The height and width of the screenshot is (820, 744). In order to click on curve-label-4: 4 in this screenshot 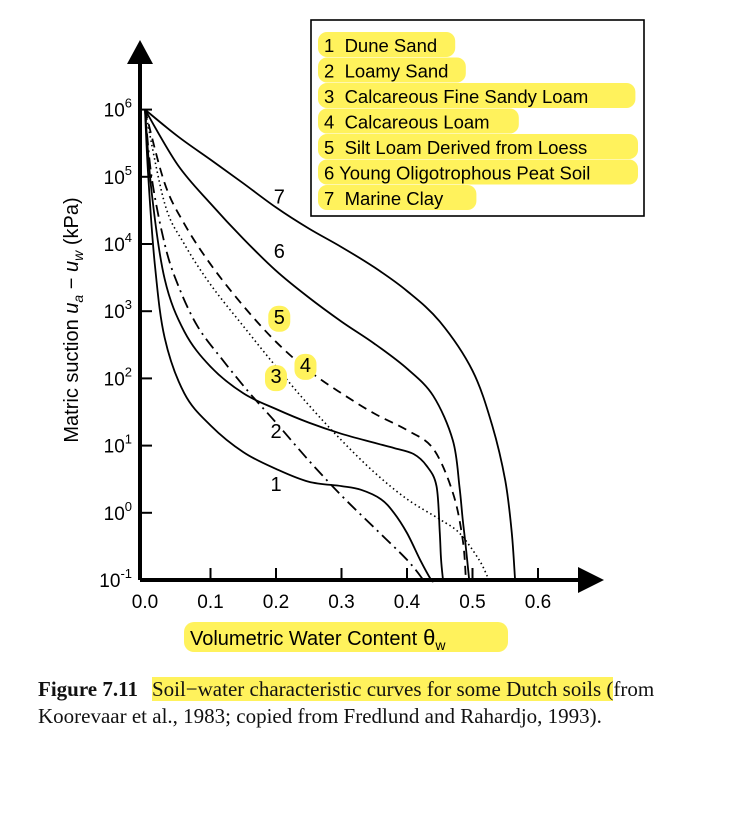, I will do `click(305, 366)`.